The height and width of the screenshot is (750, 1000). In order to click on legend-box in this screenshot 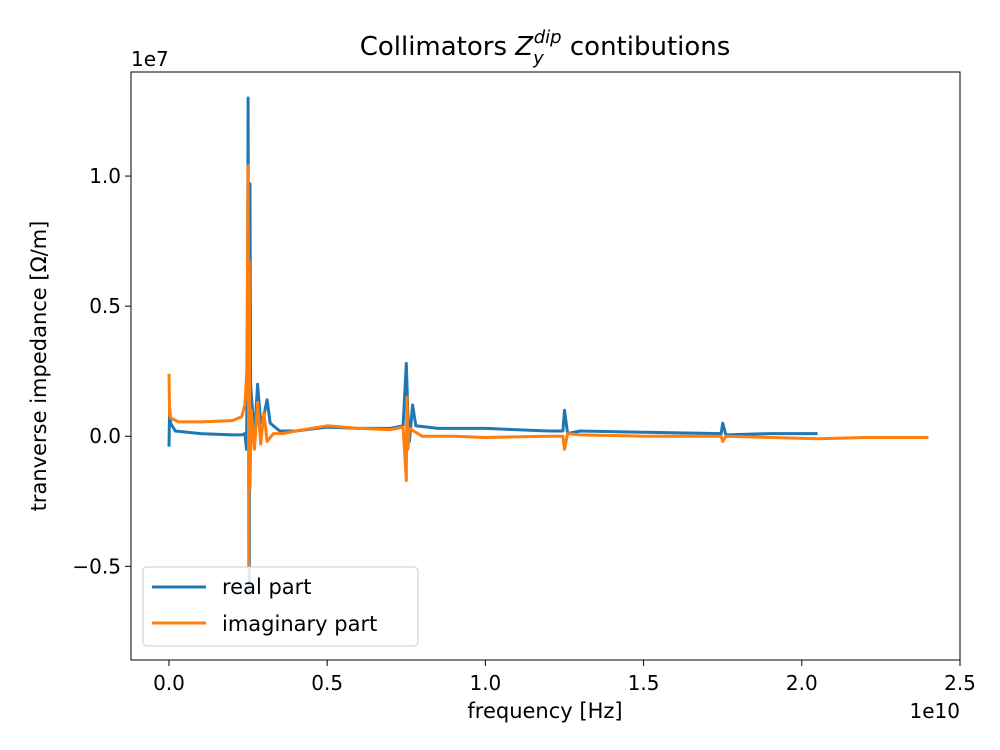, I will do `click(280, 606)`.